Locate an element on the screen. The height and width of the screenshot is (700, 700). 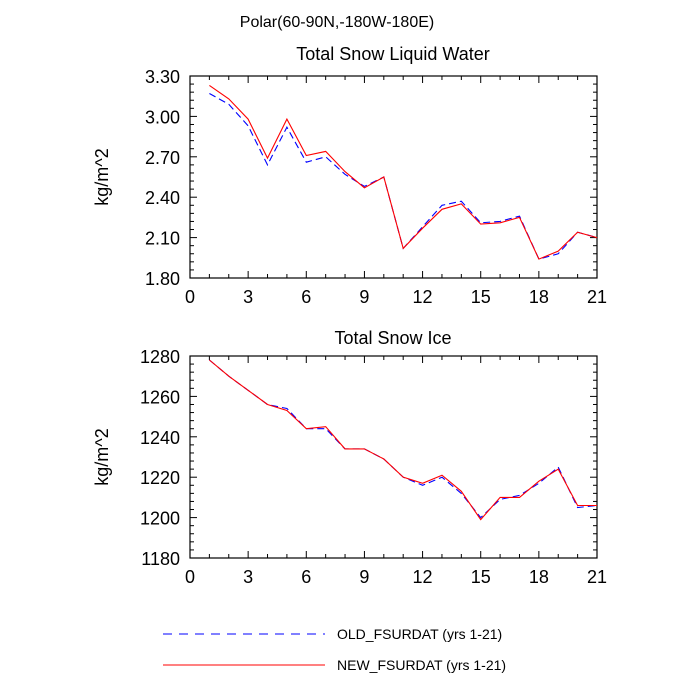
y-tick-label: 1280 is located at coordinates (160, 357).